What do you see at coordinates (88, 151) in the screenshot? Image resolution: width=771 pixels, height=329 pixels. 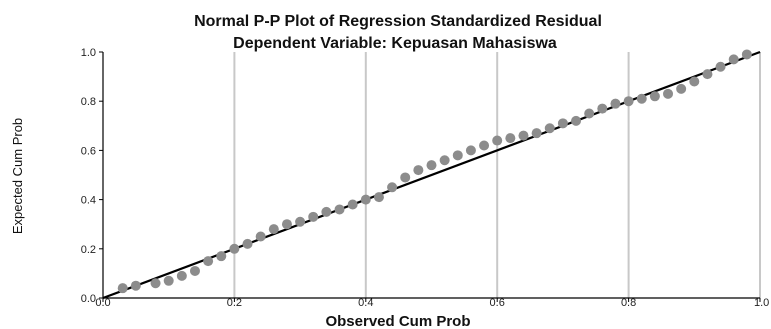 I see `y-tick-label: 0.6` at bounding box center [88, 151].